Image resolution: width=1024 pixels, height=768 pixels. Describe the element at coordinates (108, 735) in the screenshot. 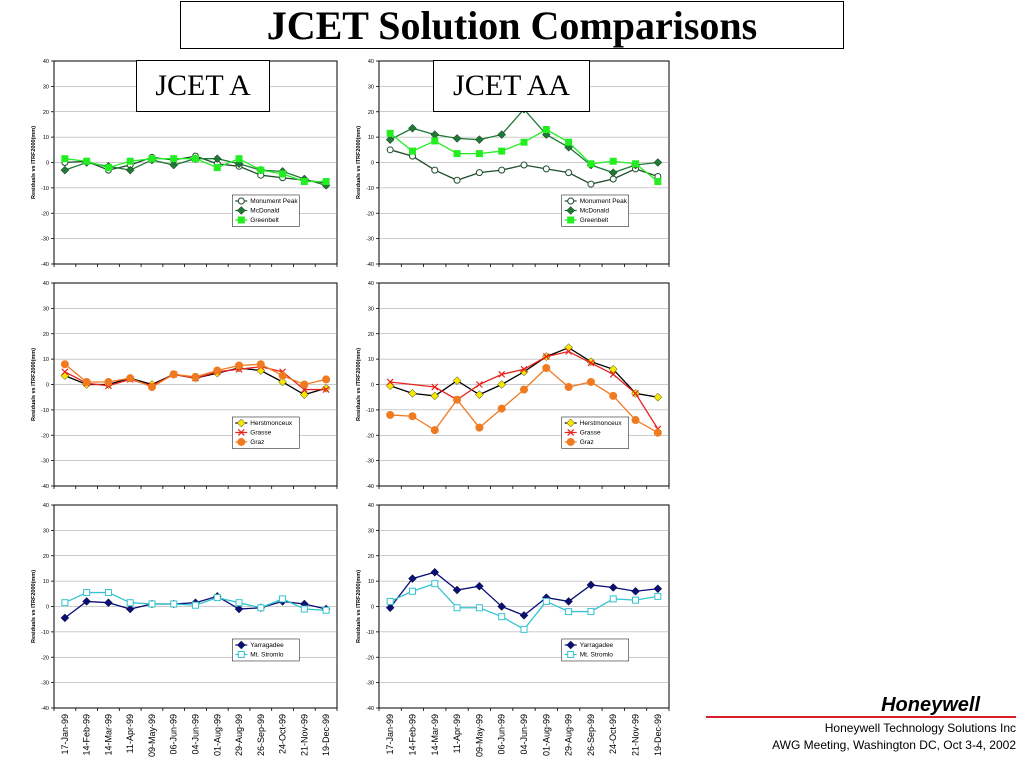

I see `x-tick-label: 14-Mar-99` at that location.